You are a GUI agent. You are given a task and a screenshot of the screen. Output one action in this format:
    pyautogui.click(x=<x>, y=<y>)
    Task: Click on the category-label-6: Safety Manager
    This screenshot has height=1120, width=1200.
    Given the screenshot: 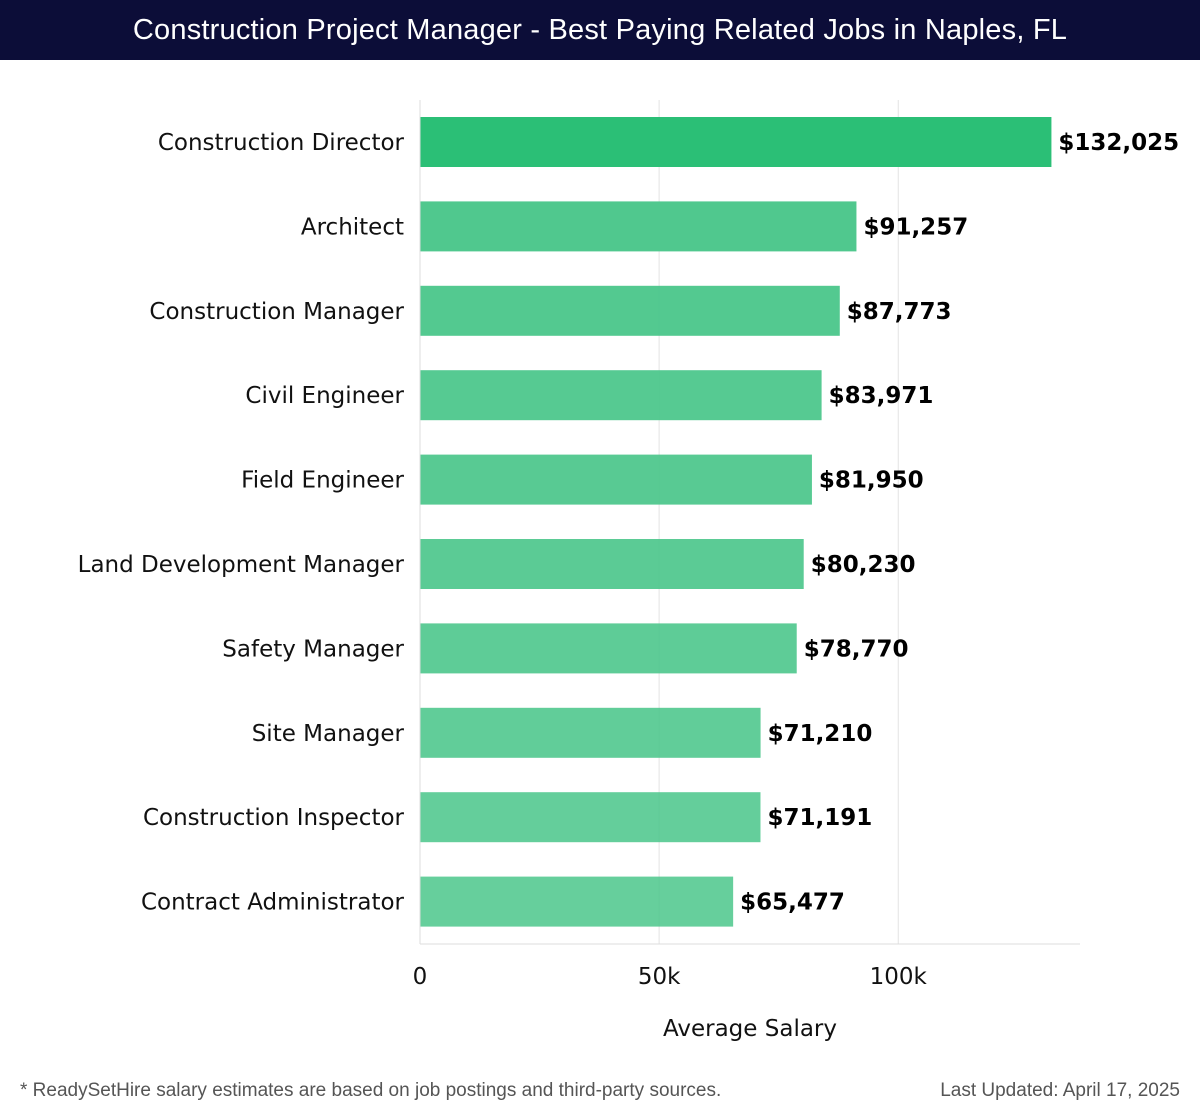 What is the action you would take?
    pyautogui.click(x=313, y=649)
    